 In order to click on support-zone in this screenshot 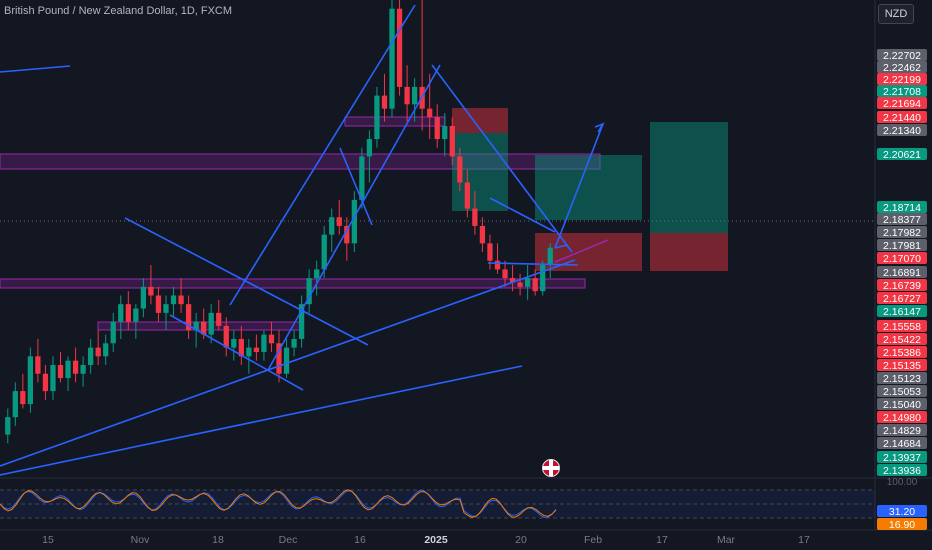, I will do `click(300, 161)`.